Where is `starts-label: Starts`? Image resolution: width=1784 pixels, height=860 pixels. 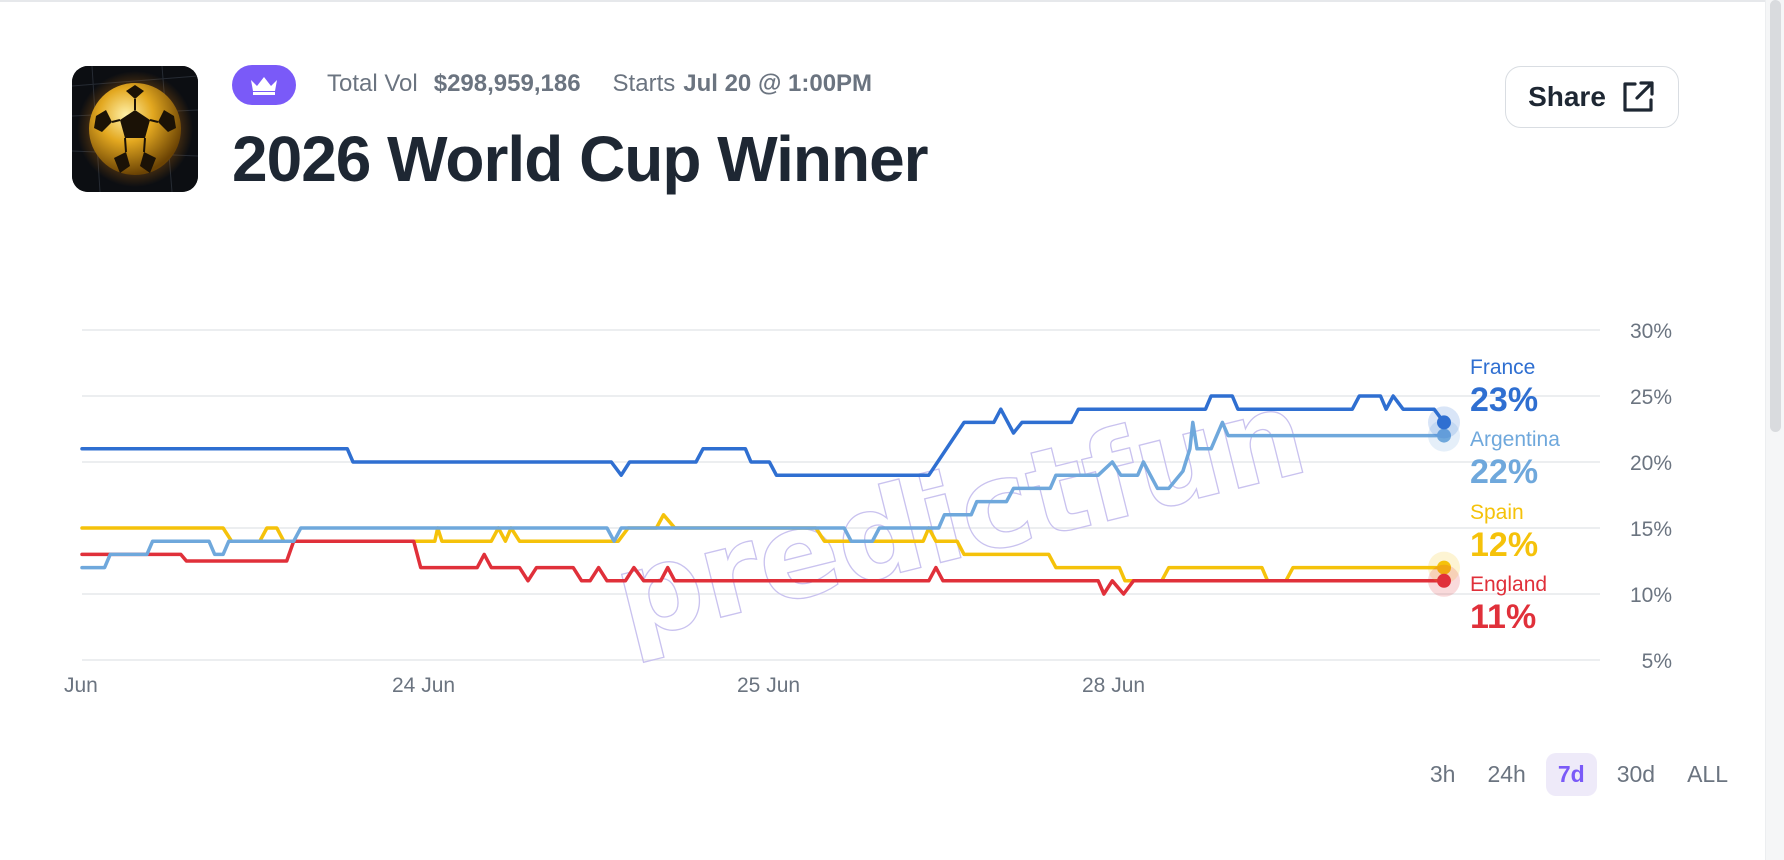
starts-label: Starts is located at coordinates (644, 83).